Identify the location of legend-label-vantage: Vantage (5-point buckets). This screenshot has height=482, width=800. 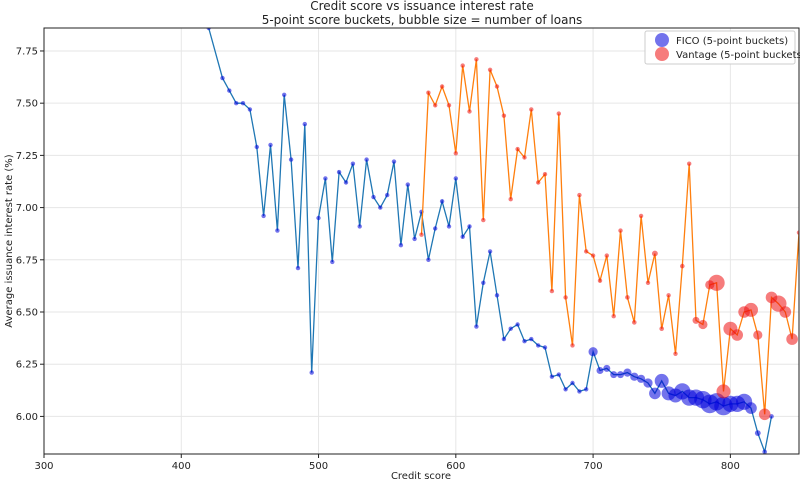
(738, 55).